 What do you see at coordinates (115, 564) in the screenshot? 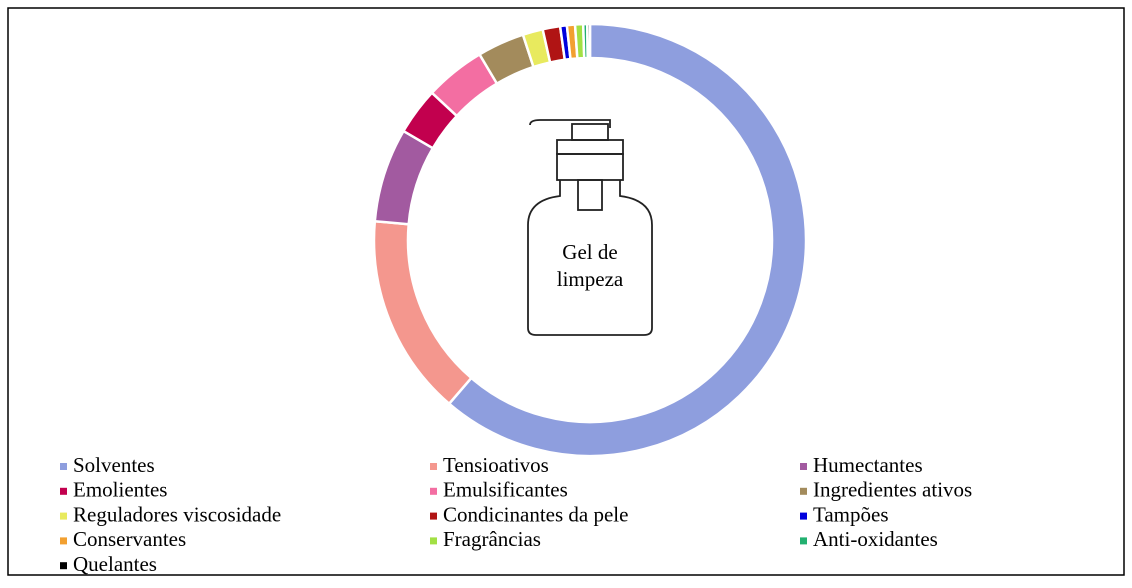
I see `legend-label: Quelantes` at bounding box center [115, 564].